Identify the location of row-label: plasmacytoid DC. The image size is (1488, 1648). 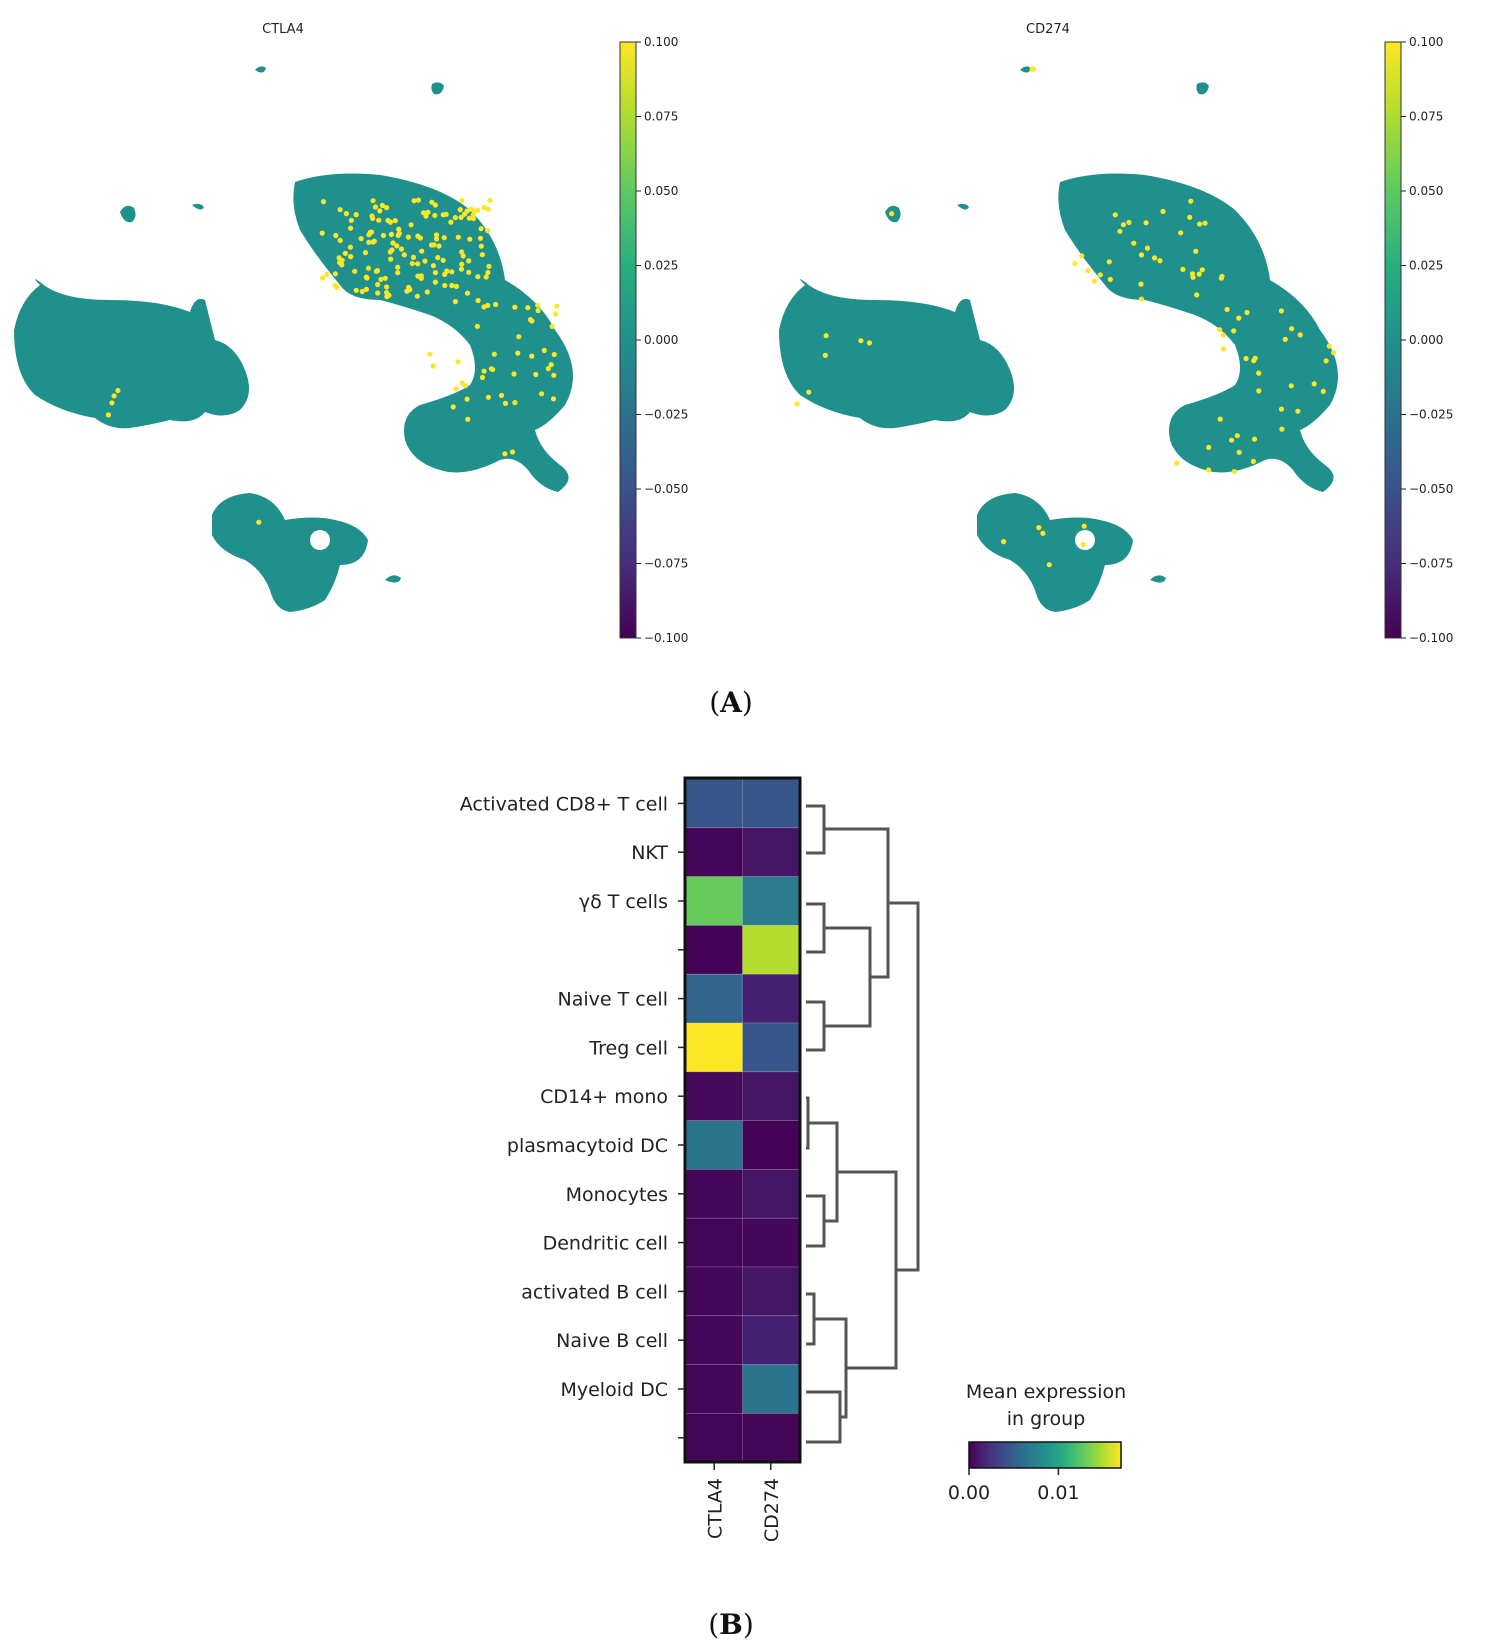
(587, 1146).